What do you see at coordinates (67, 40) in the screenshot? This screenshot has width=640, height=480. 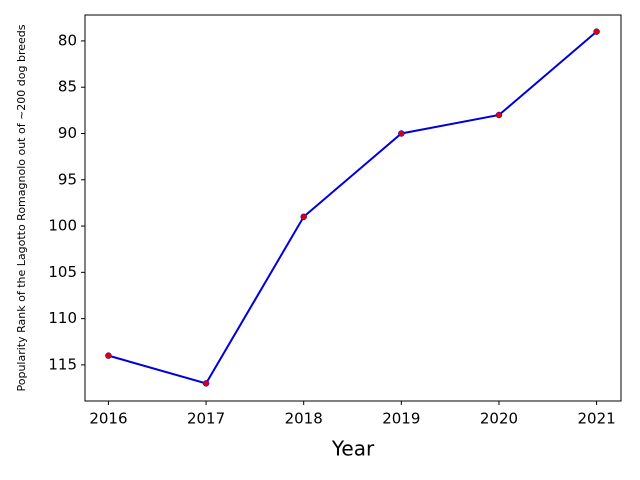 I see `y-tick-label: 80` at bounding box center [67, 40].